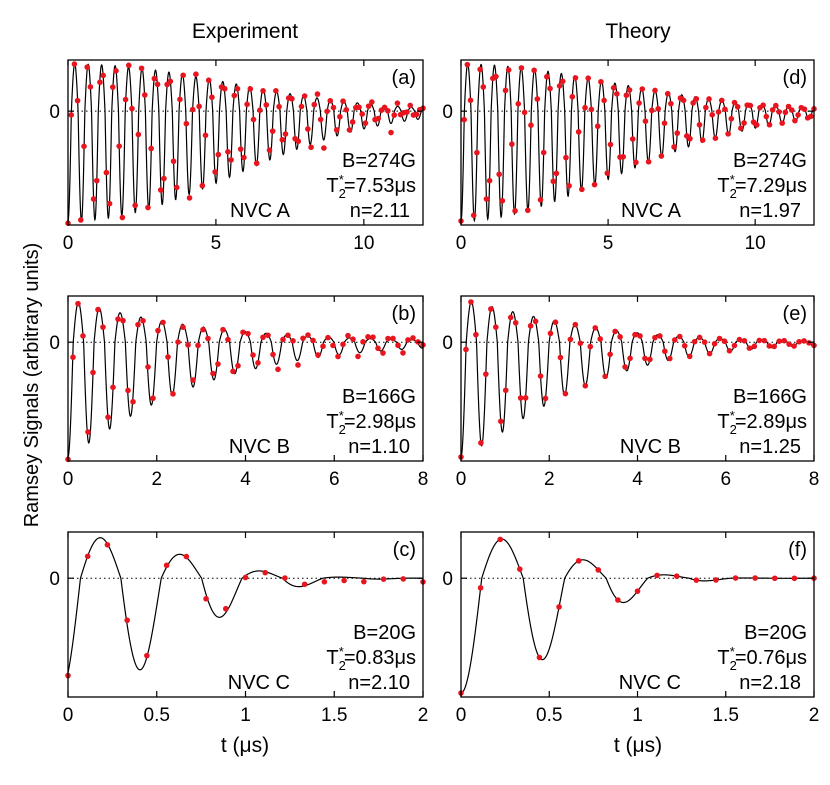 The height and width of the screenshot is (785, 830). What do you see at coordinates (795, 314) in the screenshot?
I see `panel-label: (e)` at bounding box center [795, 314].